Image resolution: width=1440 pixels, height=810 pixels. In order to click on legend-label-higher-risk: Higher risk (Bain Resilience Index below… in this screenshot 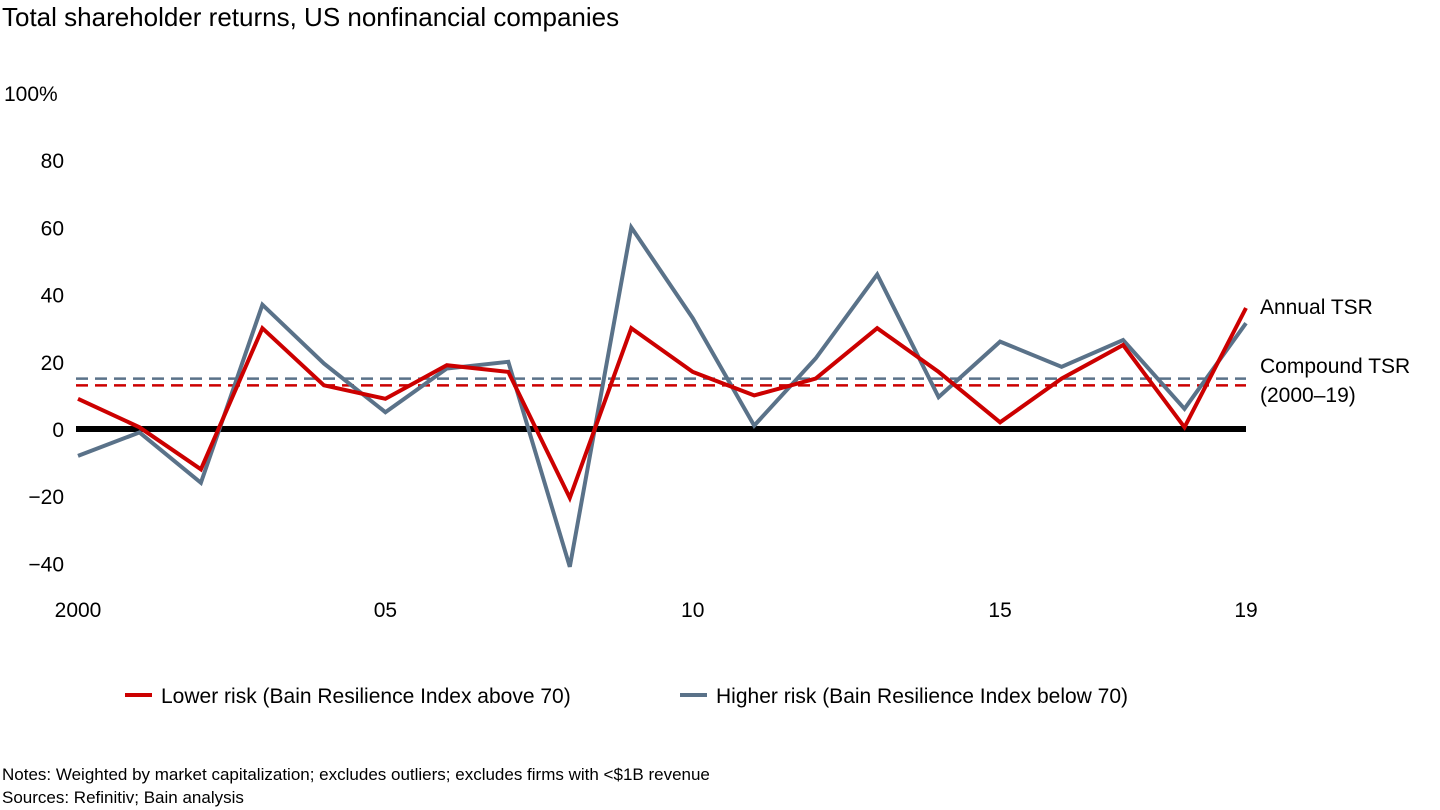, I will do `click(922, 696)`.